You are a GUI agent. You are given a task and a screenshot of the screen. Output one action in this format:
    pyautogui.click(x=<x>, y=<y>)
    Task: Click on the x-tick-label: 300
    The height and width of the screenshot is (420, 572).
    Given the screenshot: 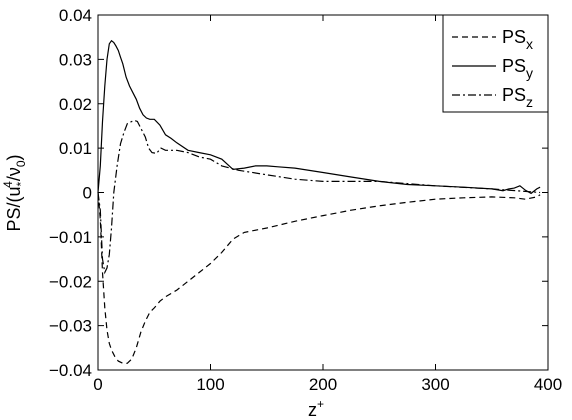 What is the action you would take?
    pyautogui.click(x=435, y=384)
    